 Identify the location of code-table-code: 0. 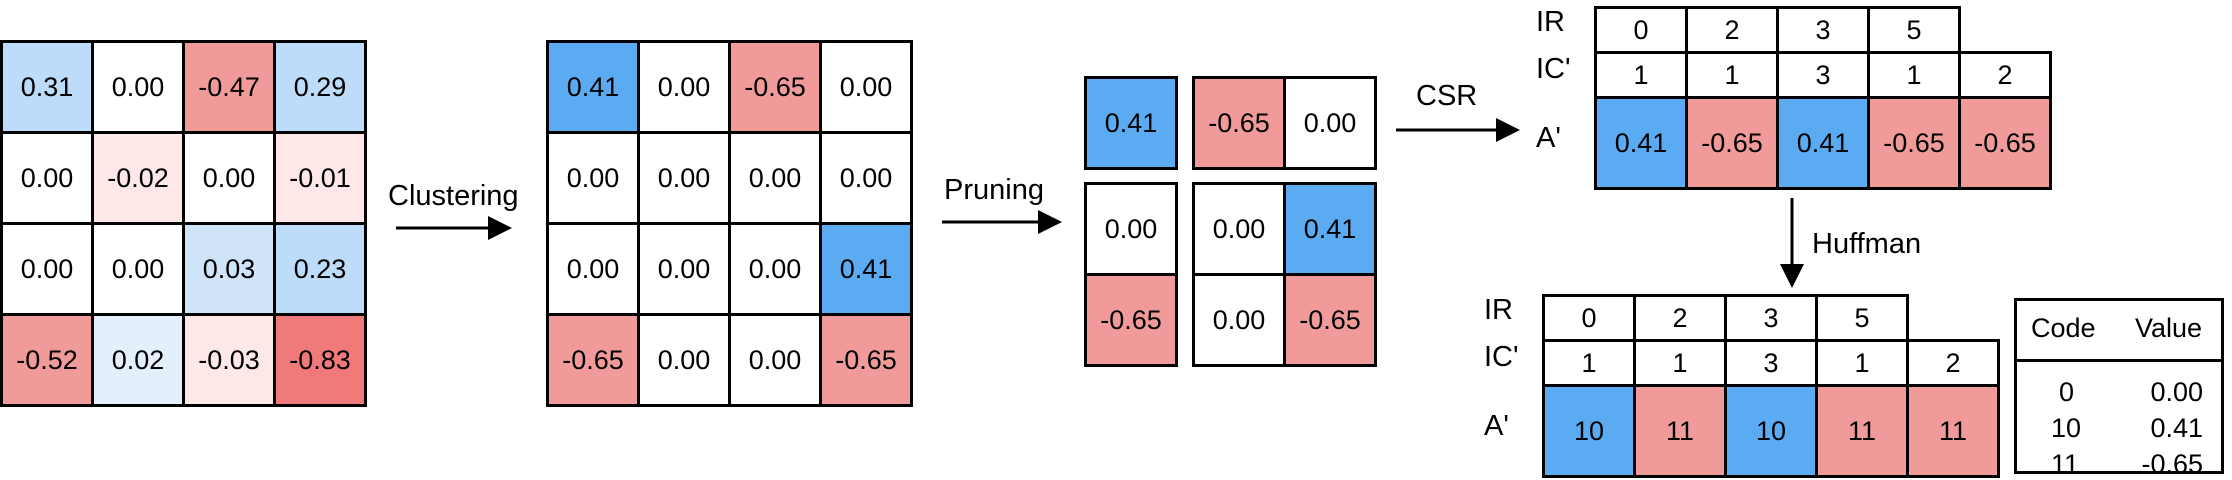
(2067, 392).